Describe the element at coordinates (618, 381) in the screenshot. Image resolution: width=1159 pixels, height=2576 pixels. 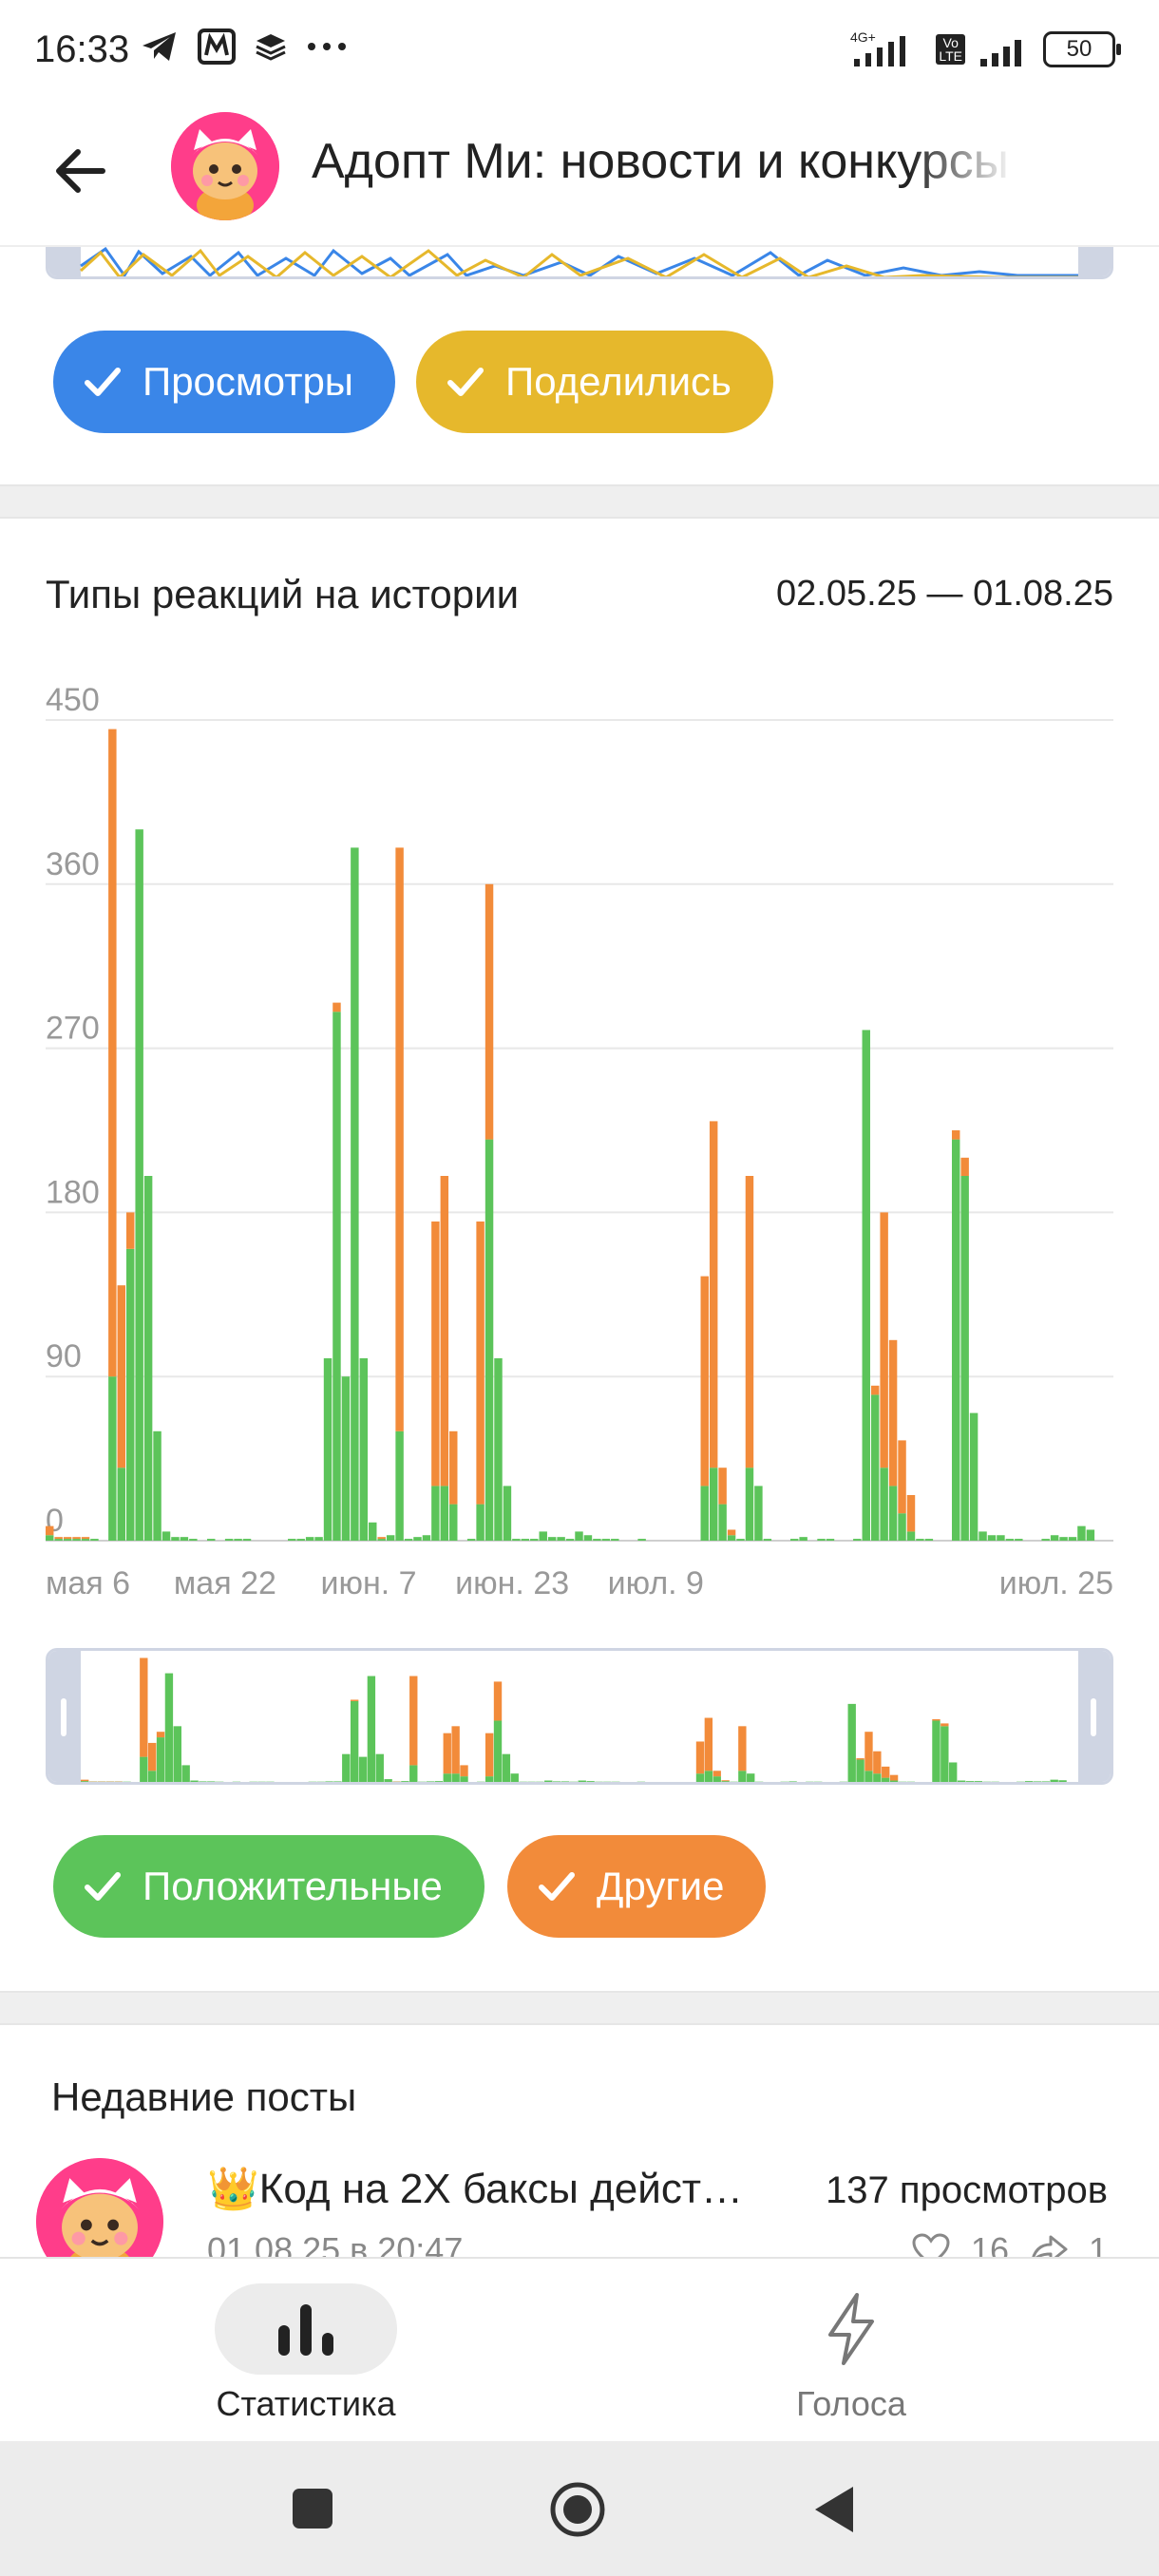
I see `chip-shares-label: Поделились` at that location.